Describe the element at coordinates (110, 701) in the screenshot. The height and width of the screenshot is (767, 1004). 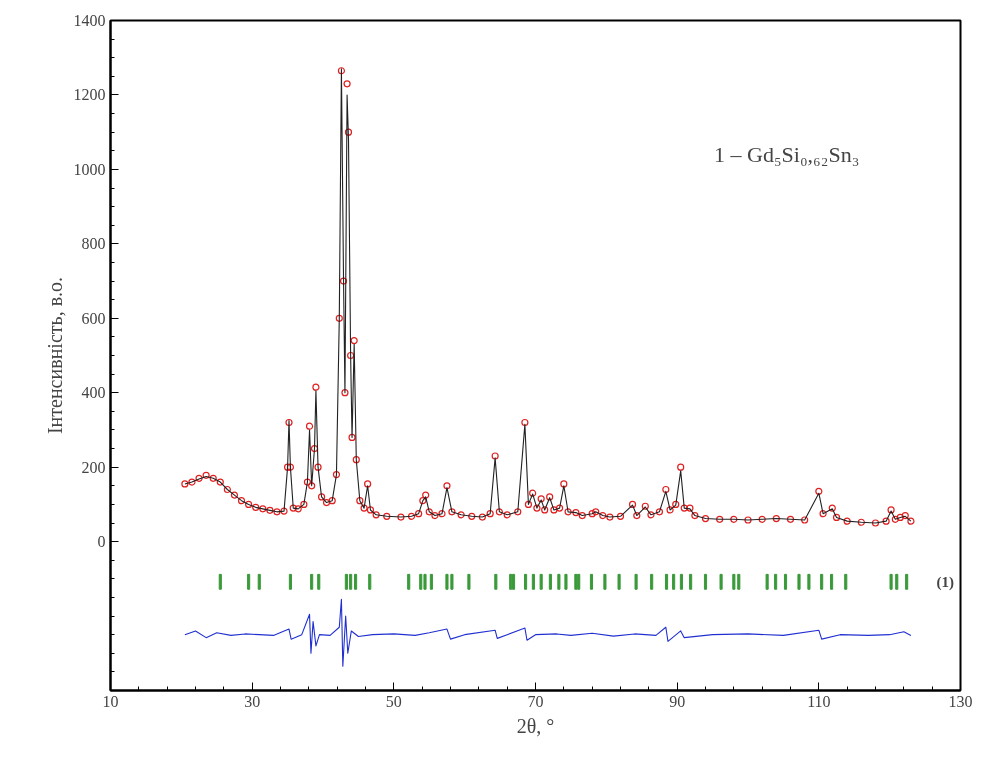
I see `x-tick-label: 10` at that location.